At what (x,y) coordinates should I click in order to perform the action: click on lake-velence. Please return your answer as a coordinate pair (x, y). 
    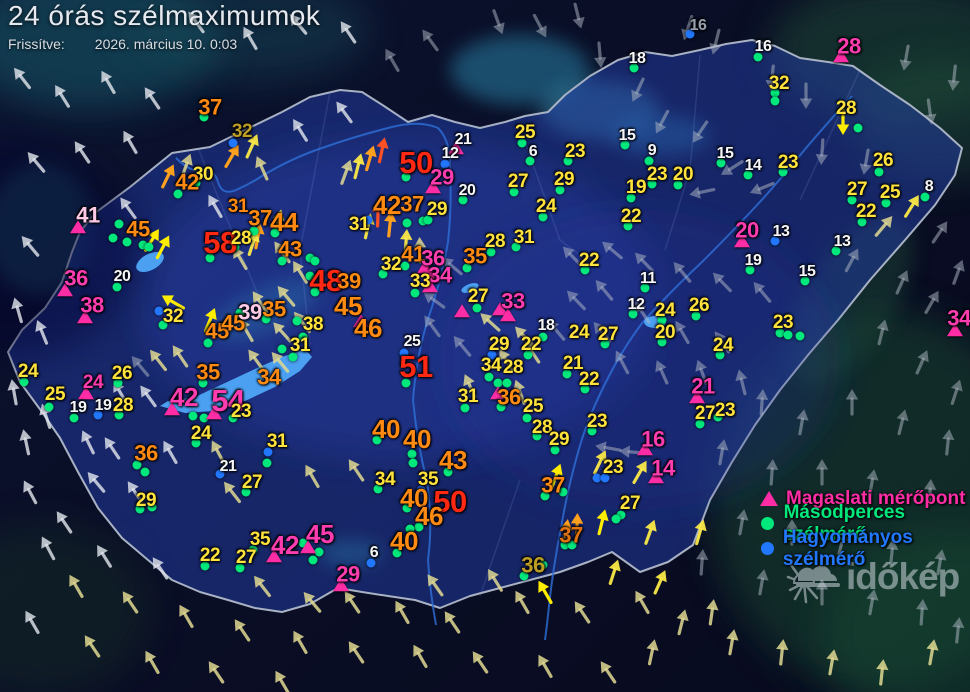
    Looking at the image, I should click on (470, 288).